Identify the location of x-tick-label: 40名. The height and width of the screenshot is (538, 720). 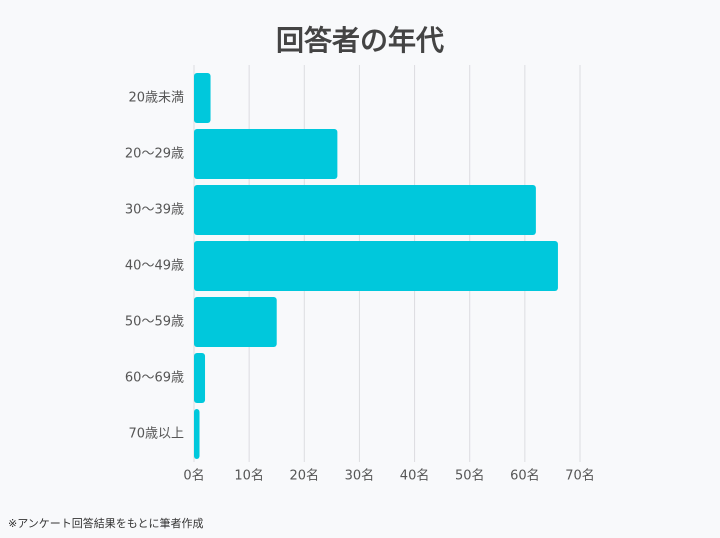
(415, 476).